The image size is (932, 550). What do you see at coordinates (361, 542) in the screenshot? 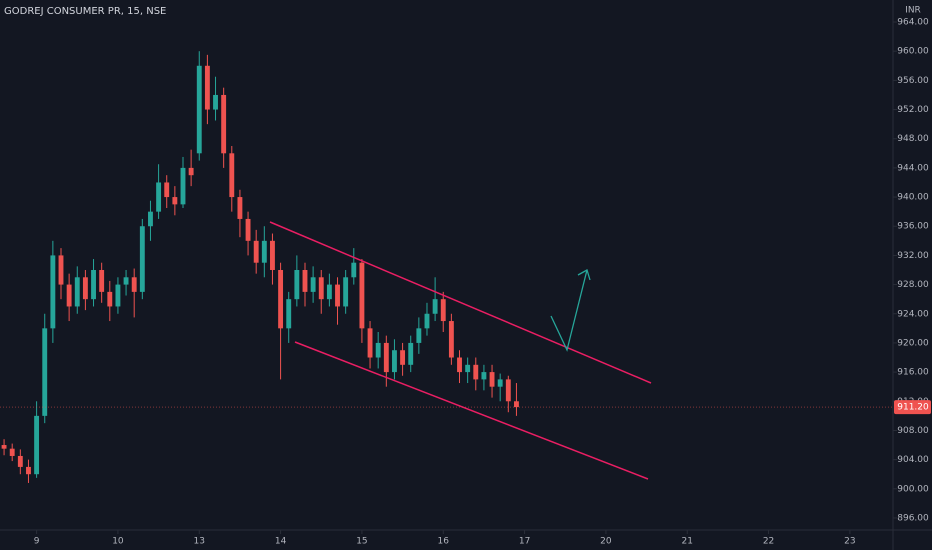
I see `time-tick-label: 15` at bounding box center [361, 542].